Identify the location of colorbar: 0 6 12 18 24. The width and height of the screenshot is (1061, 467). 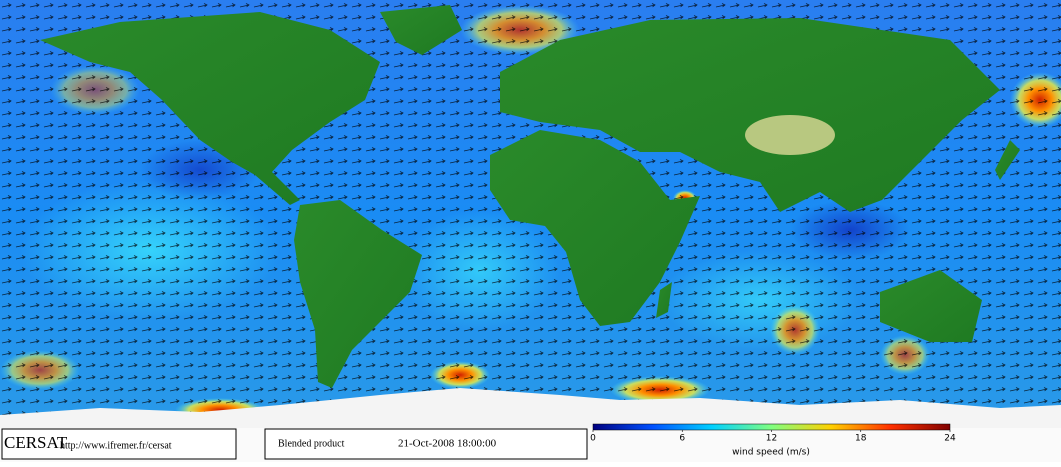
(773, 433).